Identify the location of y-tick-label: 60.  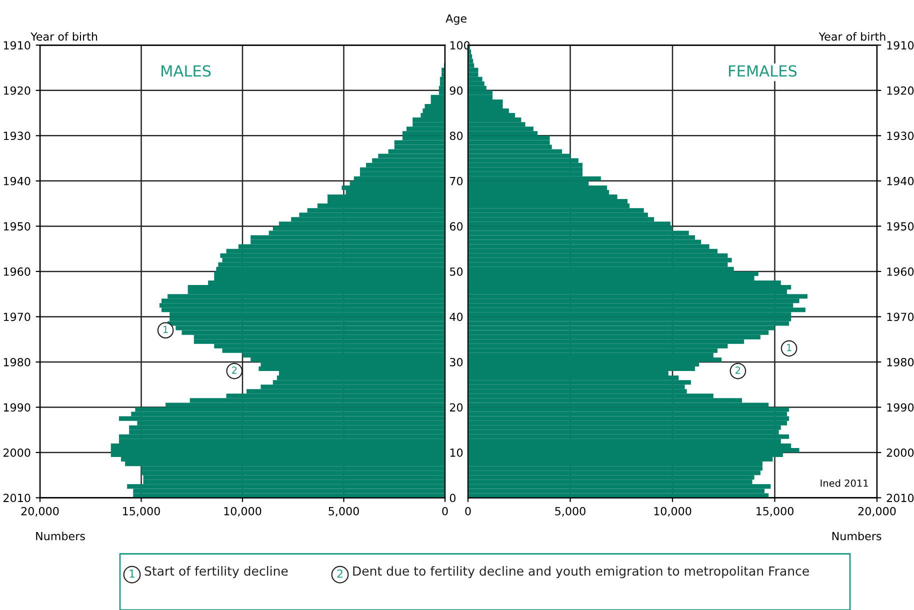
(456, 226).